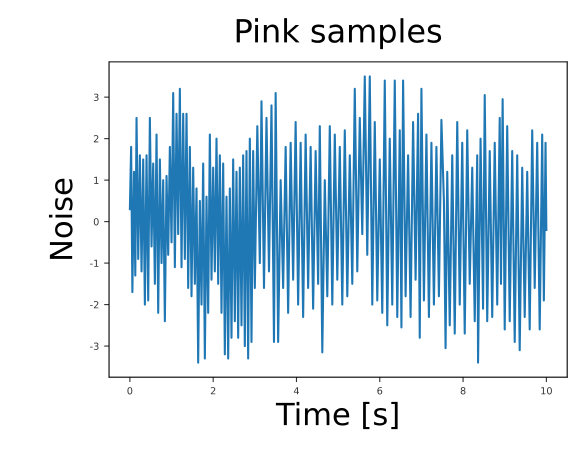 The height and width of the screenshot is (455, 577). I want to click on x-tick-label: 2, so click(213, 390).